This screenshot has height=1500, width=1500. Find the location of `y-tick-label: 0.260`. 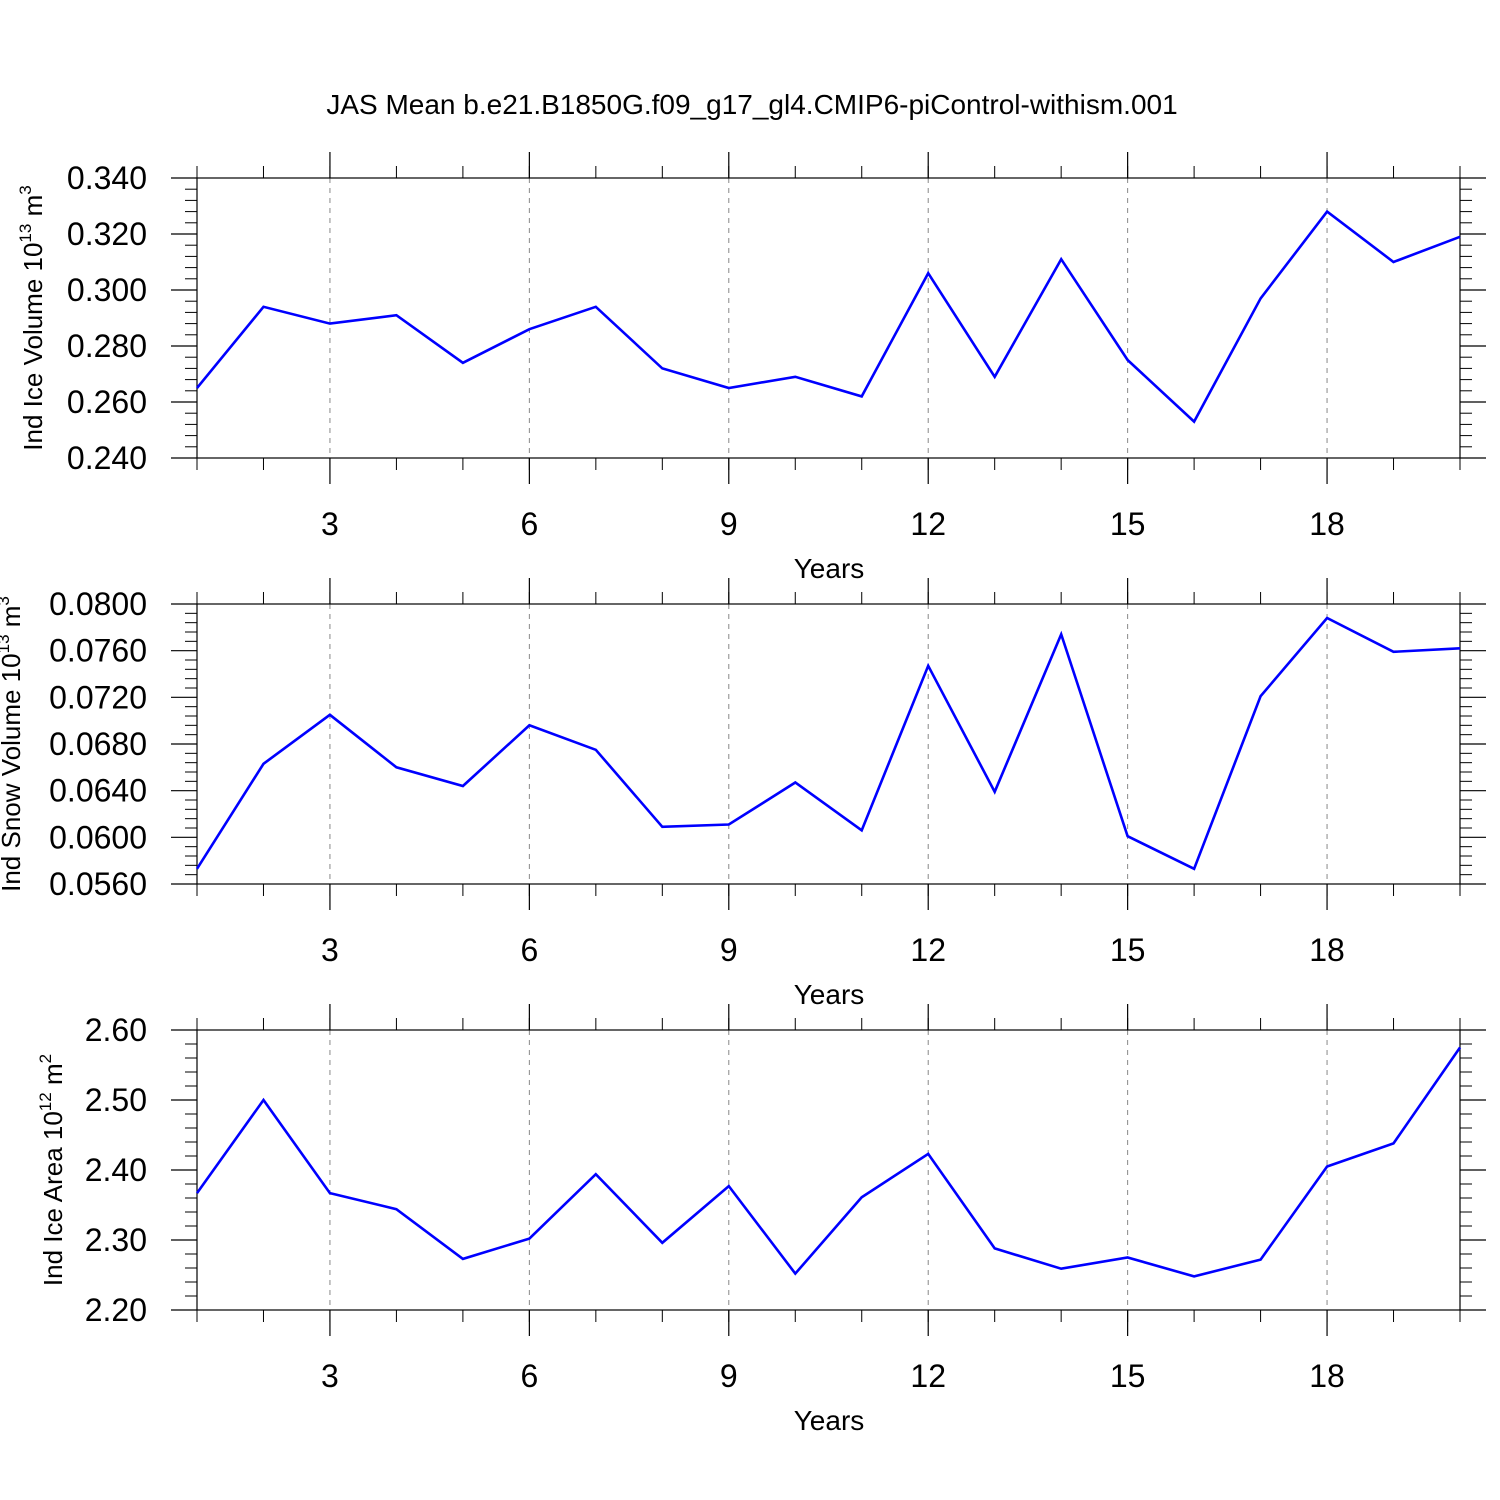

y-tick-label: 0.260 is located at coordinates (107, 402).